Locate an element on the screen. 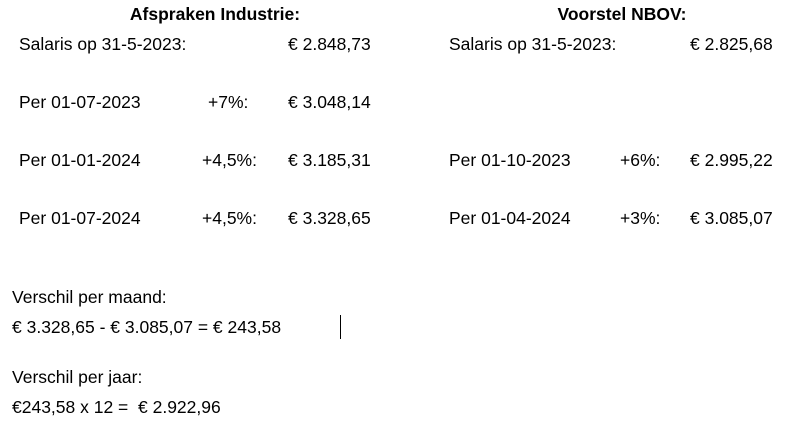 The height and width of the screenshot is (425, 802). yearly-calculation: €243,58 x 12 = € 2.922,96 is located at coordinates (116, 407).